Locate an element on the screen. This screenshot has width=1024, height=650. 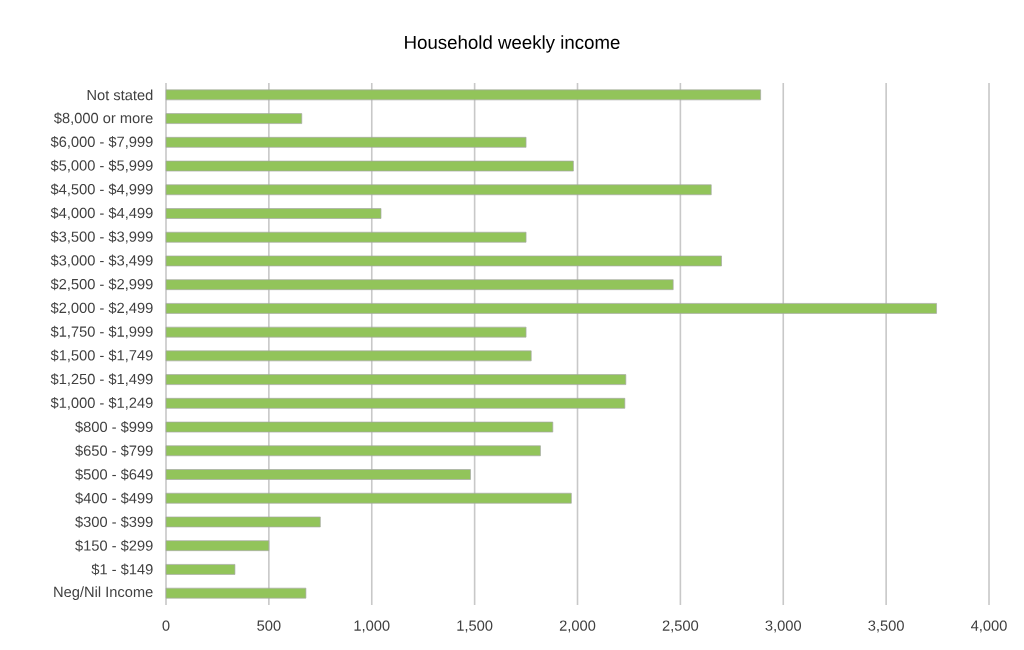
y-tick-label: $300 - $399 is located at coordinates (114, 522).